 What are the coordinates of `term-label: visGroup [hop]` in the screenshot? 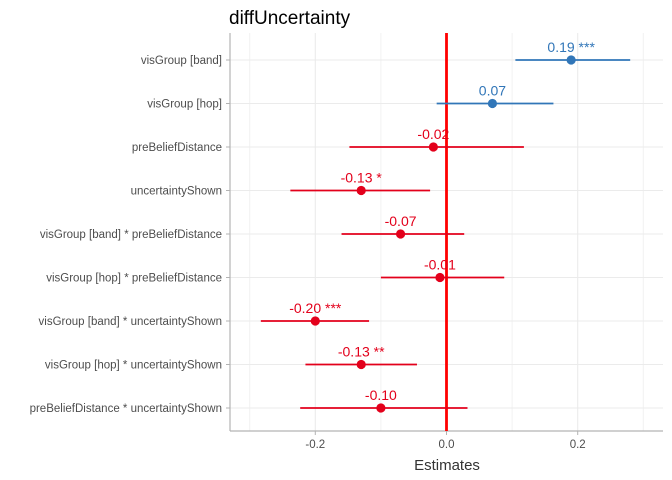 It's located at (184, 105).